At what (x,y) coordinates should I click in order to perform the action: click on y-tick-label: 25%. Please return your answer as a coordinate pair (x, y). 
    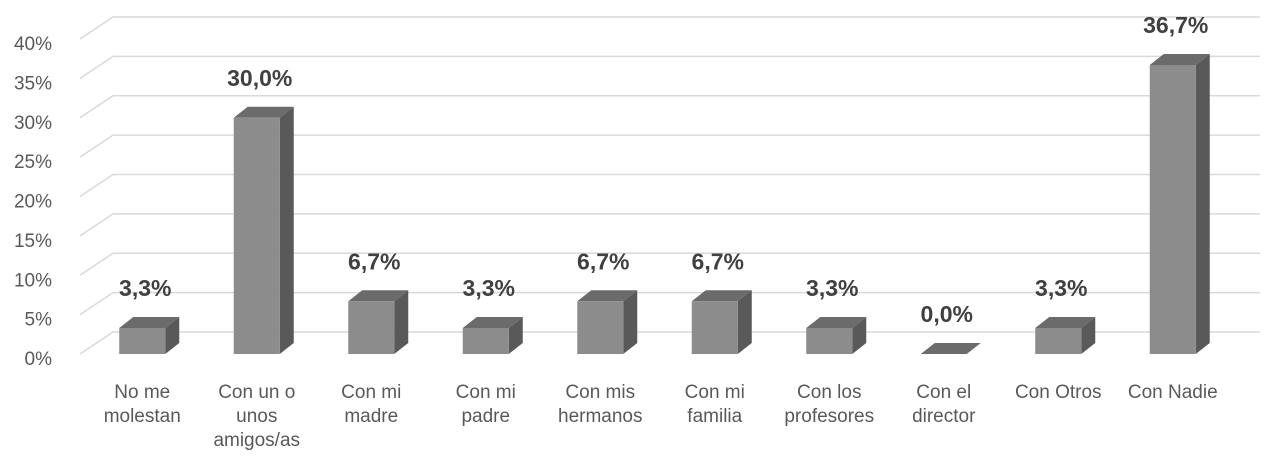
    Looking at the image, I should click on (33, 162).